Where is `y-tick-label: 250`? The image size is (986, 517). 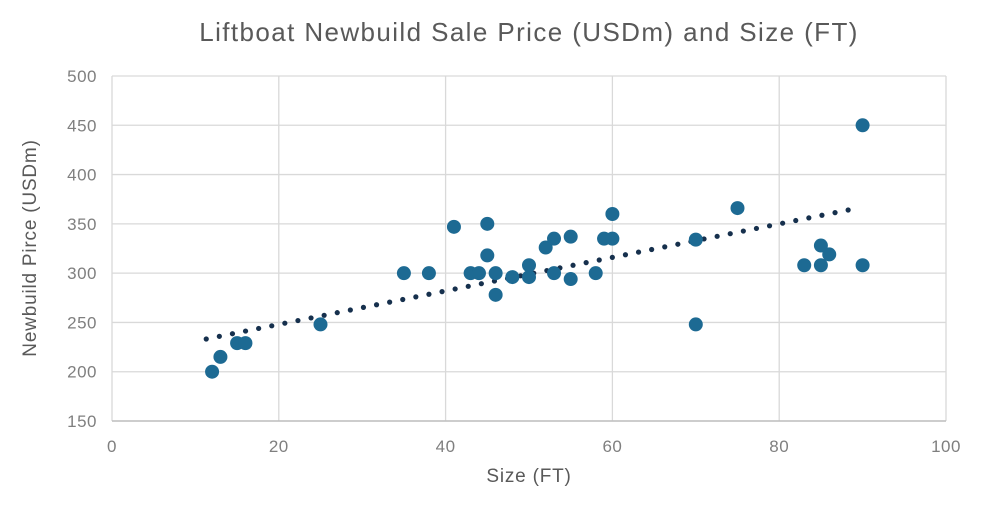
y-tick-label: 250 is located at coordinates (82, 322).